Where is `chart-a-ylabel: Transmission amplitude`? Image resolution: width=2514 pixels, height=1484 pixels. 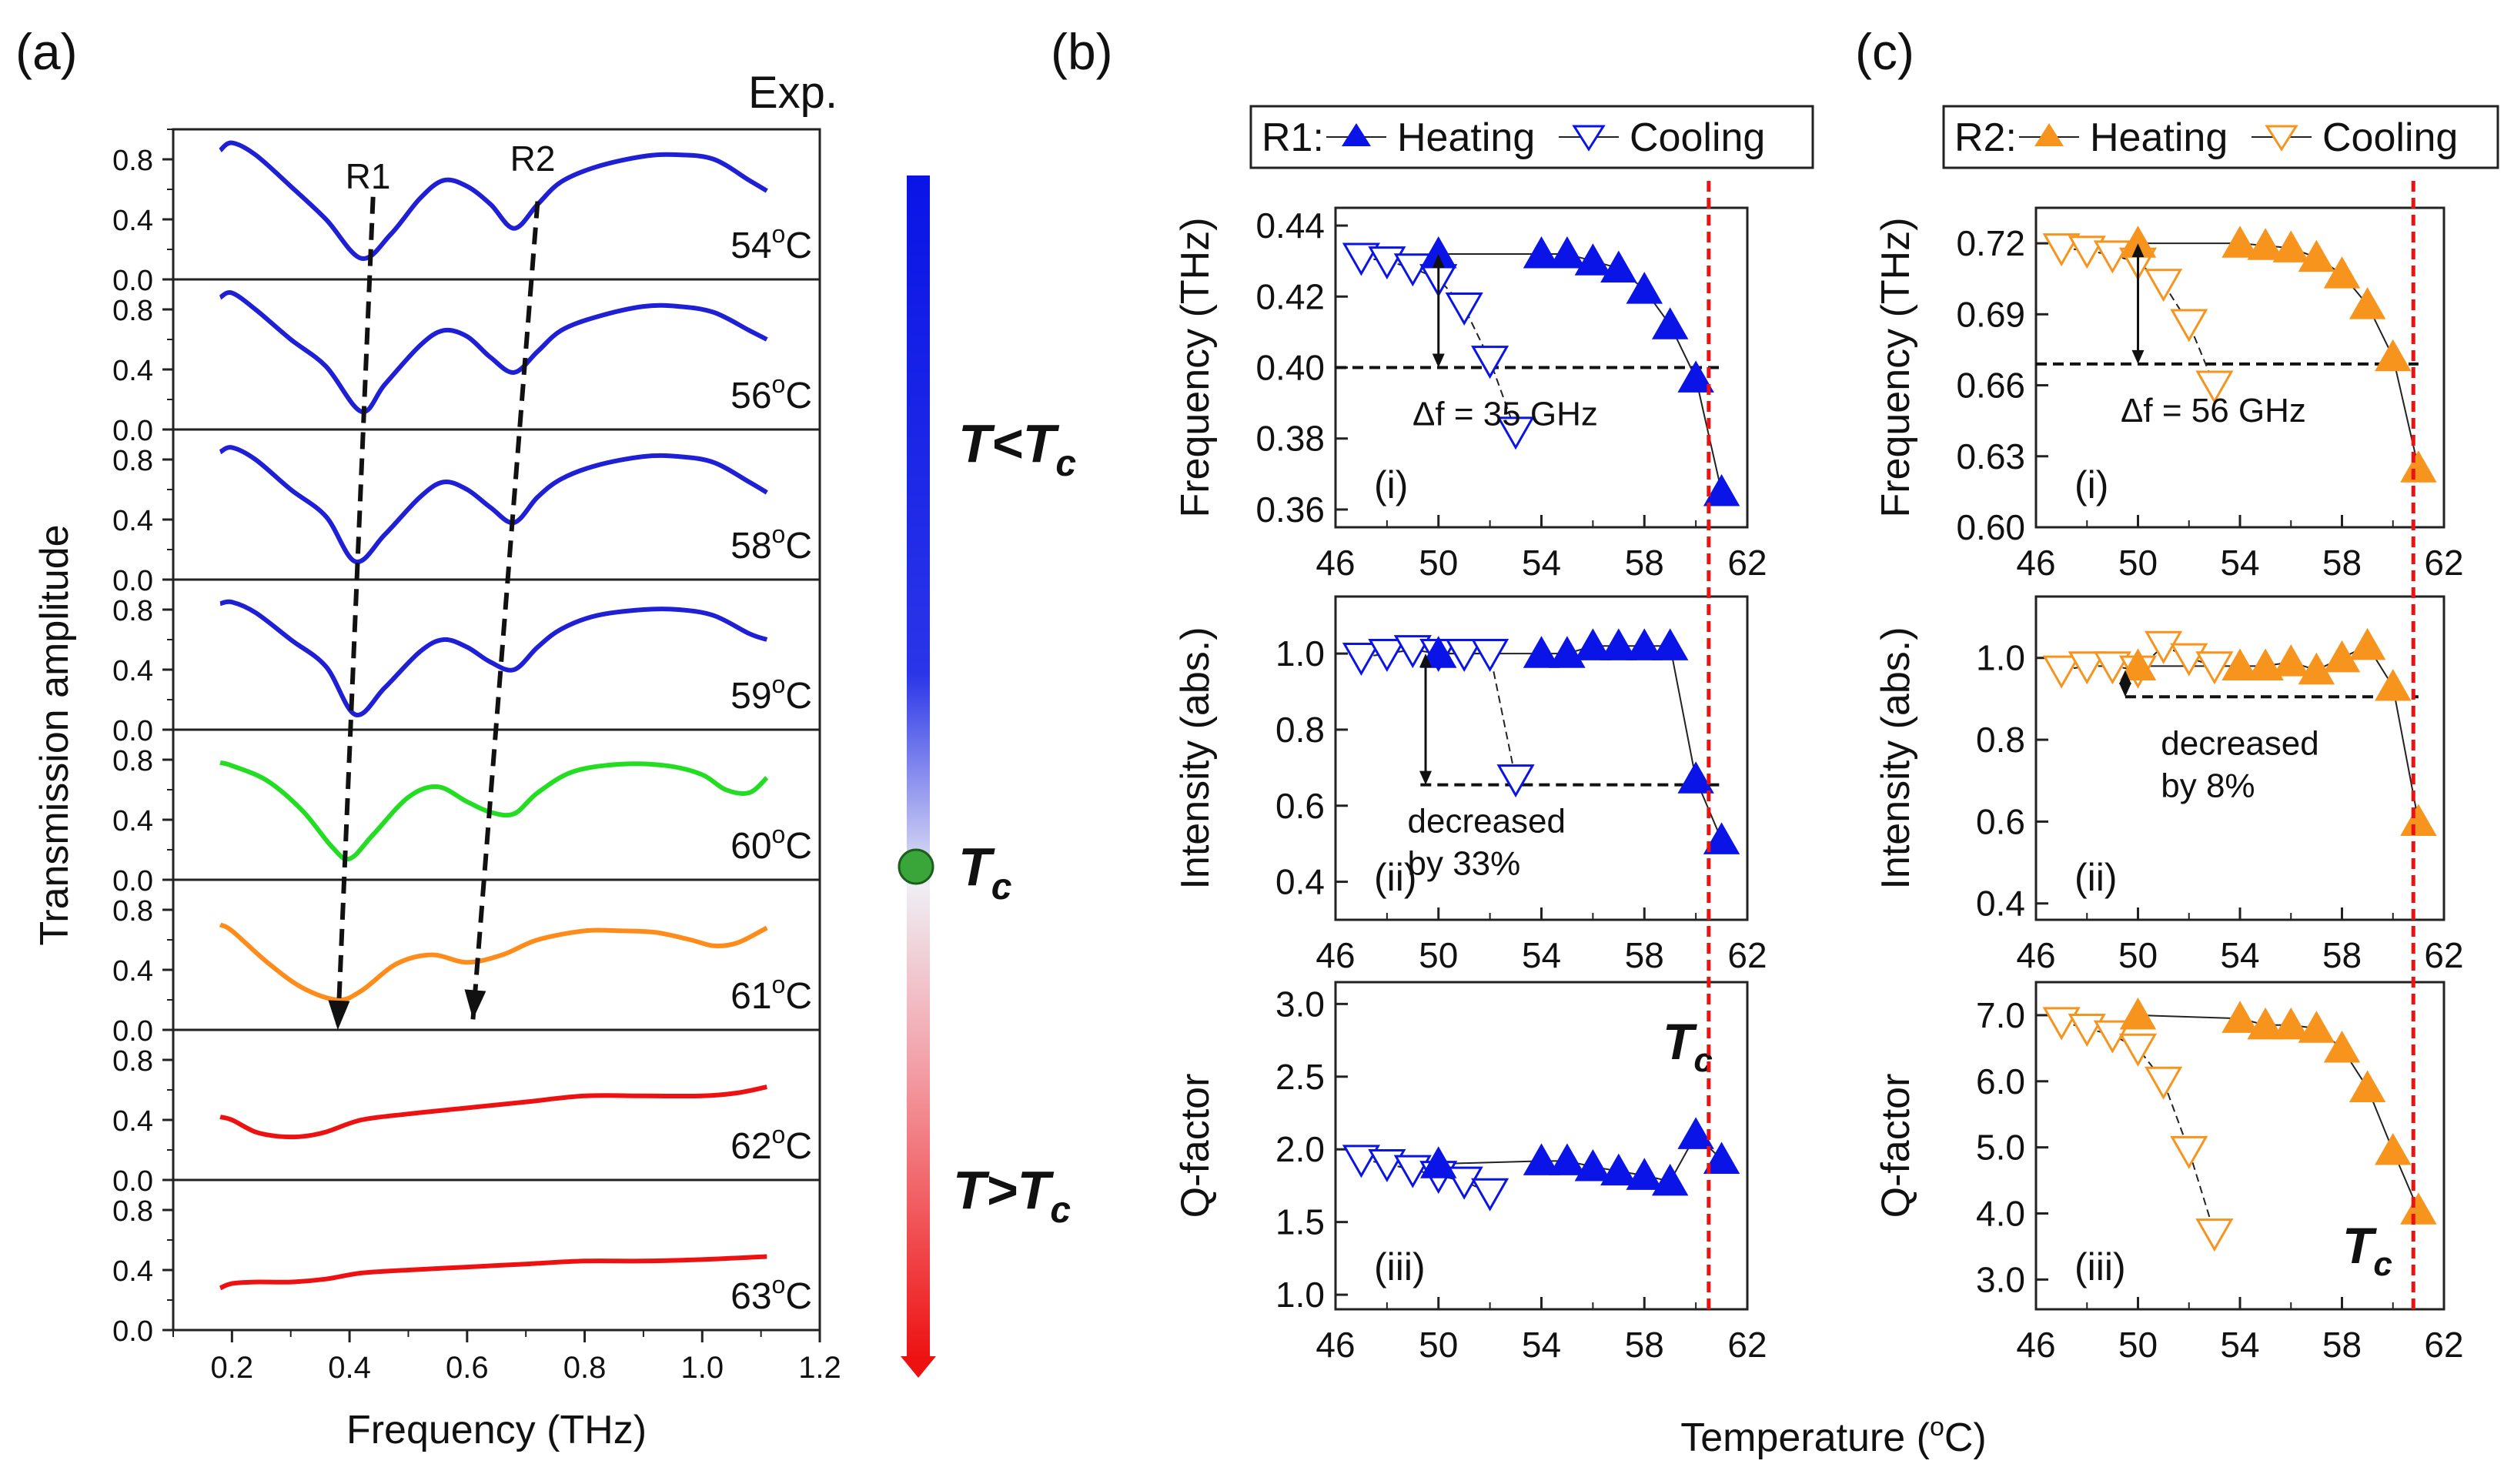 chart-a-ylabel: Transmission amplitude is located at coordinates (54, 734).